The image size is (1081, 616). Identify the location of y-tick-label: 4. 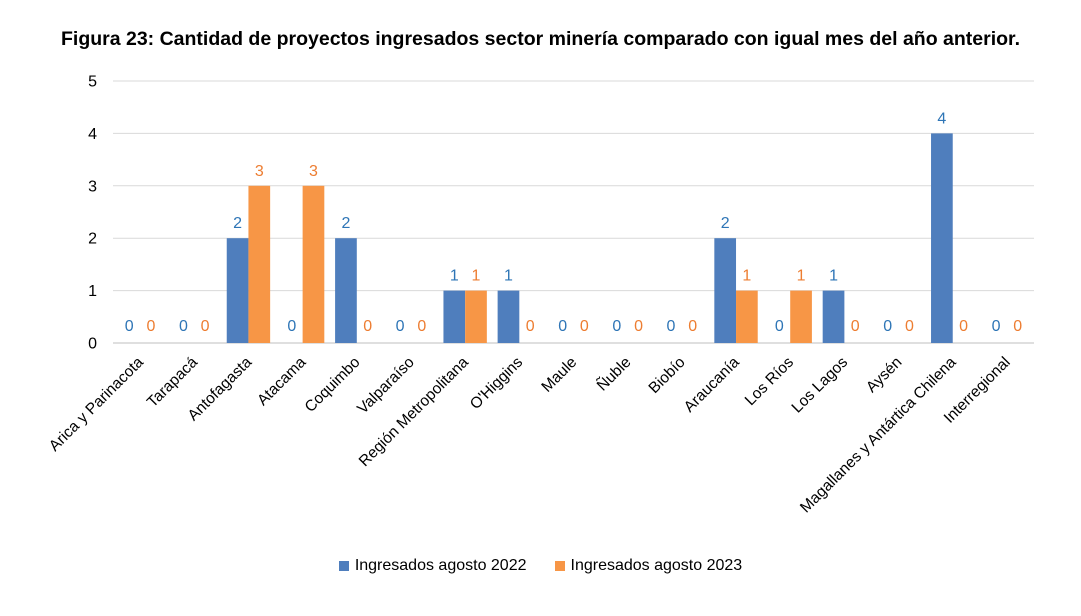
(92, 134).